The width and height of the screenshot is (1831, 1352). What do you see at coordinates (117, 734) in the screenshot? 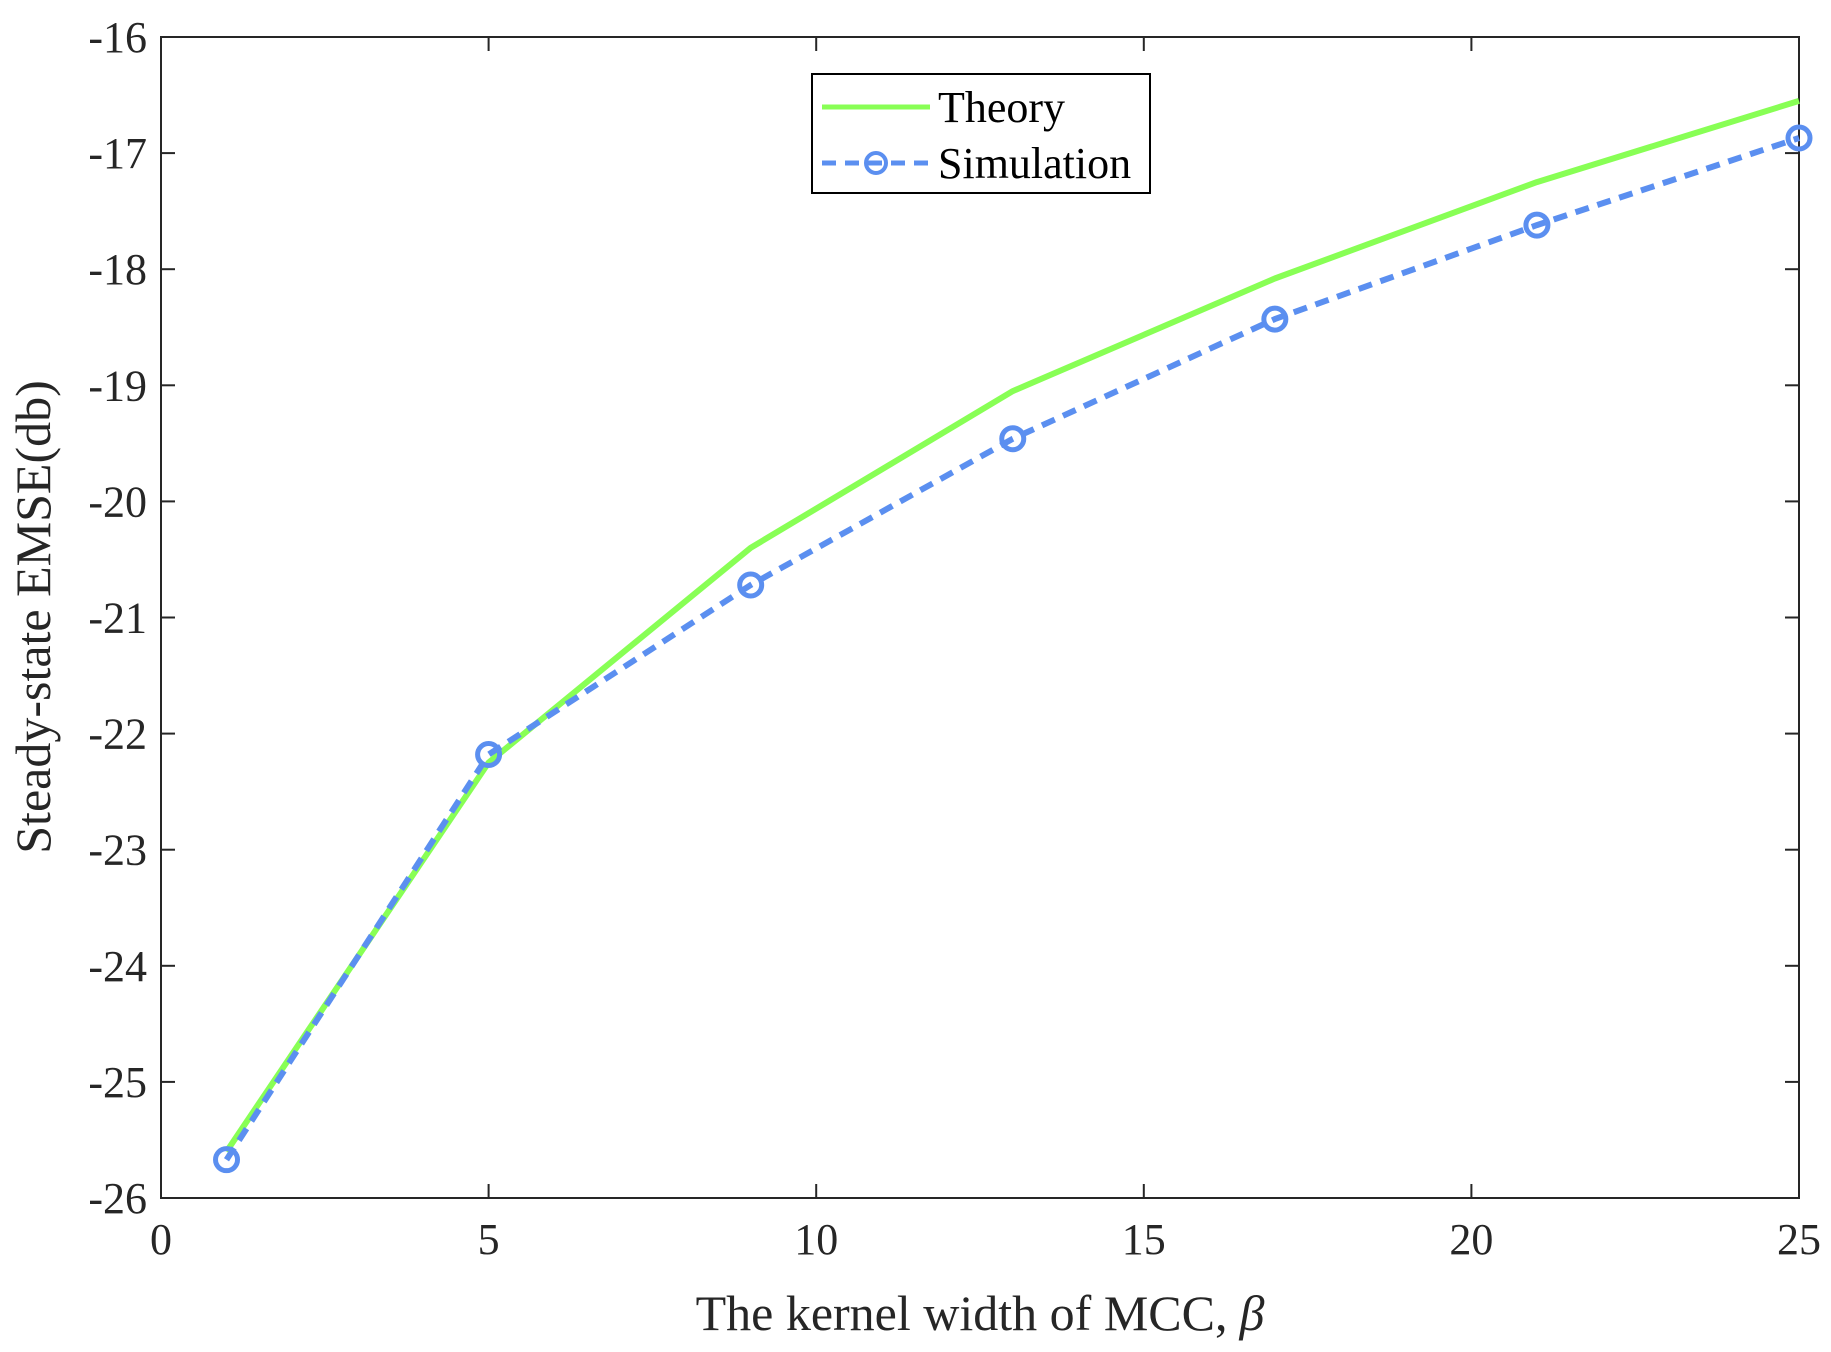
I see `y-tick-label: -22` at bounding box center [117, 734].